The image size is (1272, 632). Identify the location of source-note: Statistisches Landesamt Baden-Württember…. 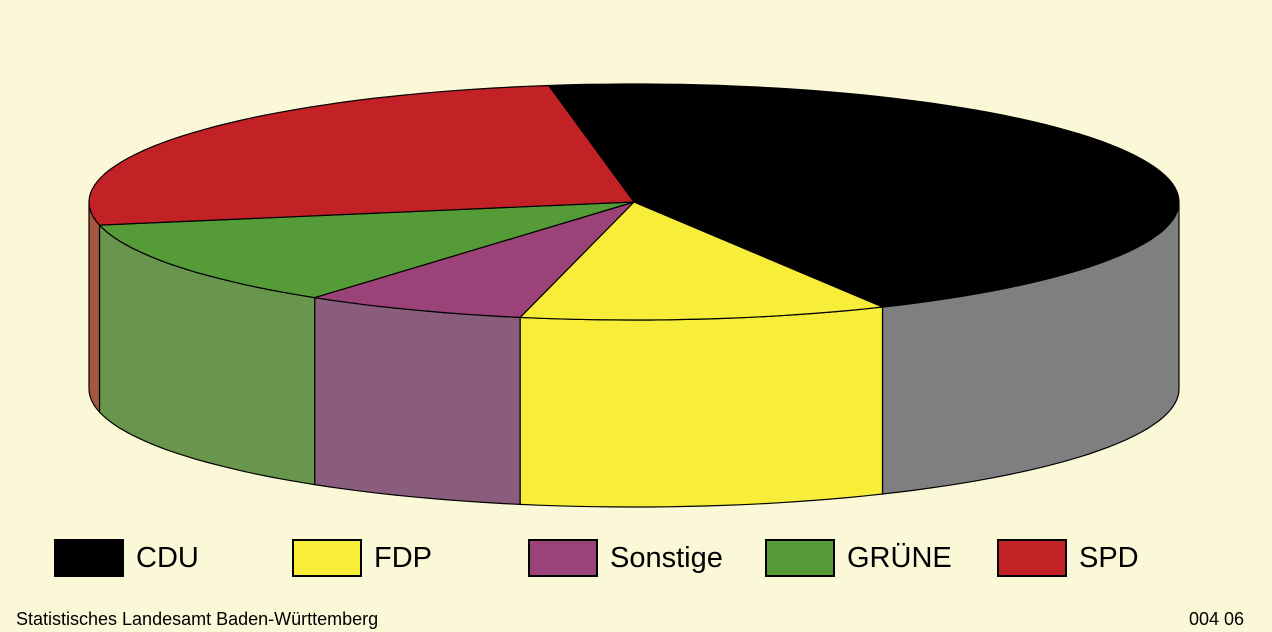
(197, 619).